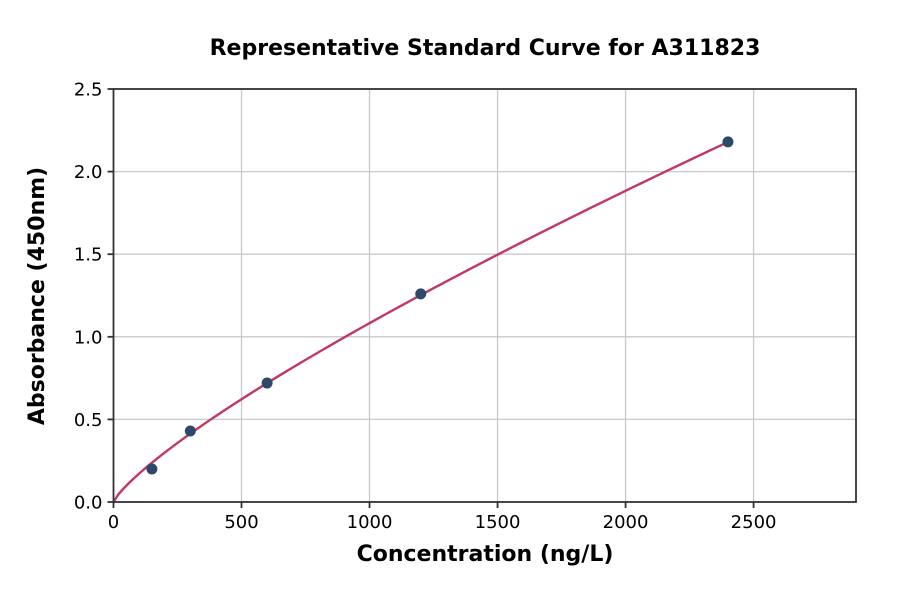 This screenshot has height=594, width=900. I want to click on y-tick-label: 0.0, so click(88, 503).